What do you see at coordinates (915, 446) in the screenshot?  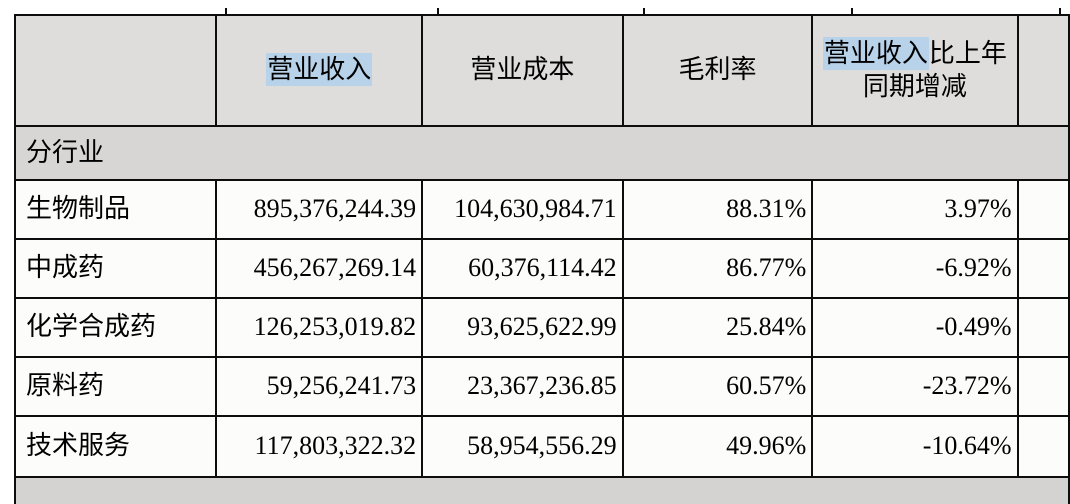 I see `yoy-cell: -10.64%` at bounding box center [915, 446].